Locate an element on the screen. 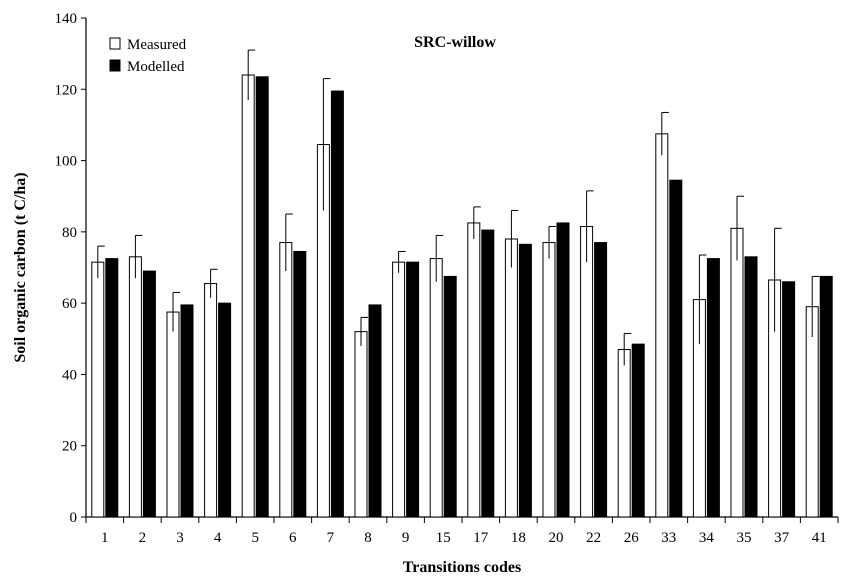 This screenshot has width=842, height=580. x-tick-label: 9 is located at coordinates (406, 538).